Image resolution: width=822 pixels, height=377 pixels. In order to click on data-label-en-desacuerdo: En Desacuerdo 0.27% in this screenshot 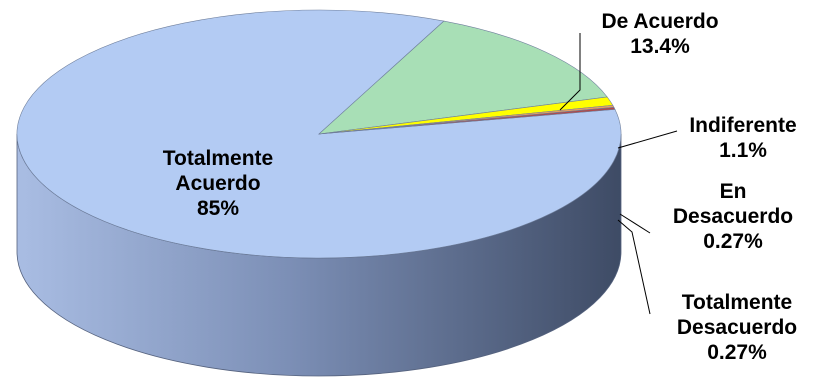, I will do `click(733, 216)`.